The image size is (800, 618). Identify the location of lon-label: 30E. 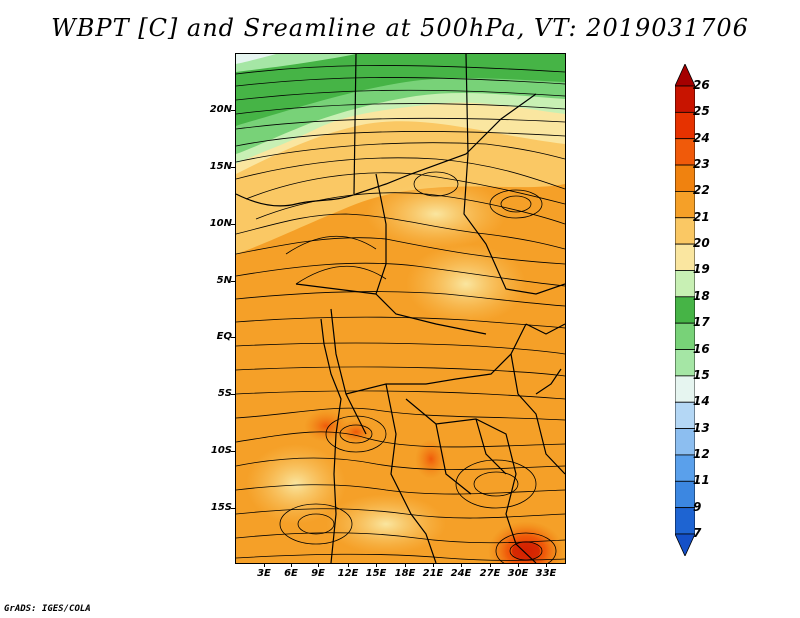
(518, 573).